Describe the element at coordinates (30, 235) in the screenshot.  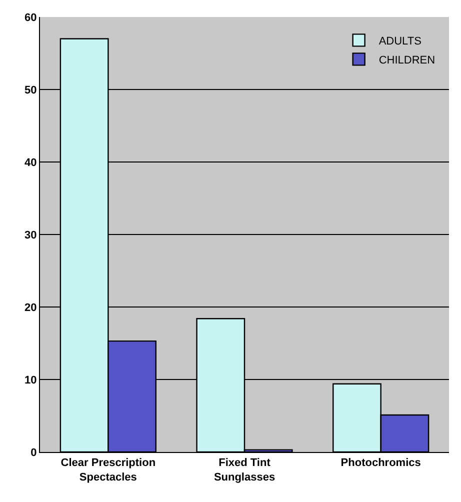
I see `y-tick-label: 30` at that location.